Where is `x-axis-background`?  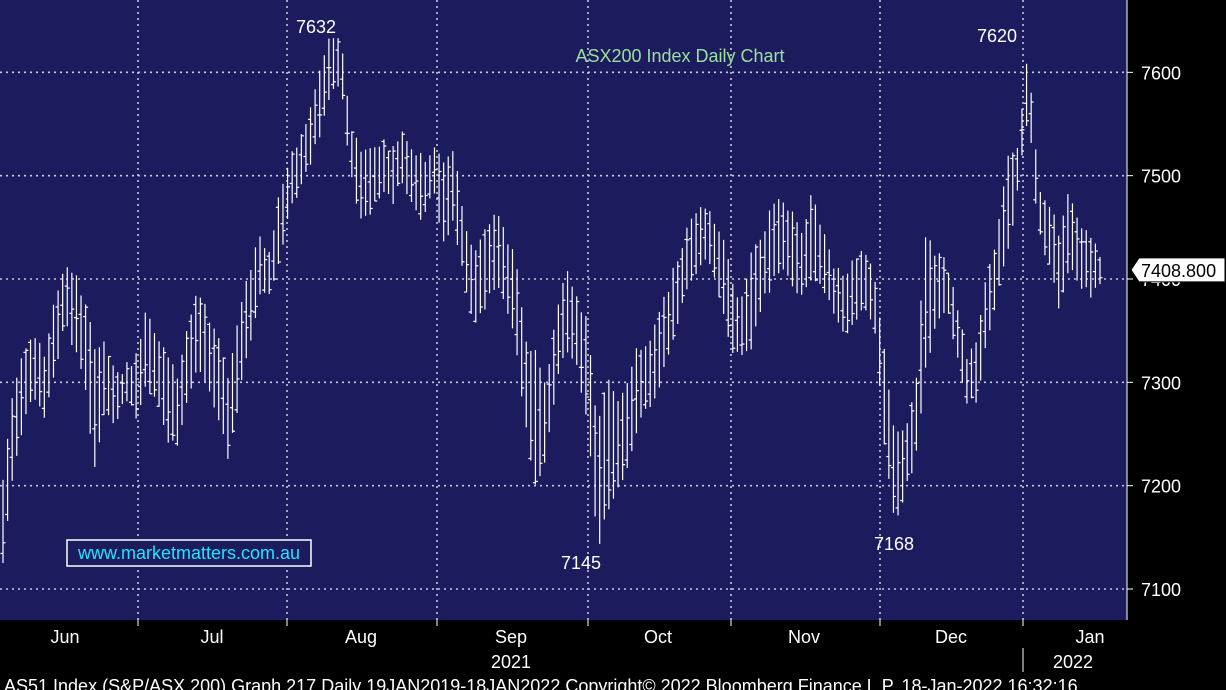 x-axis-background is located at coordinates (613, 655).